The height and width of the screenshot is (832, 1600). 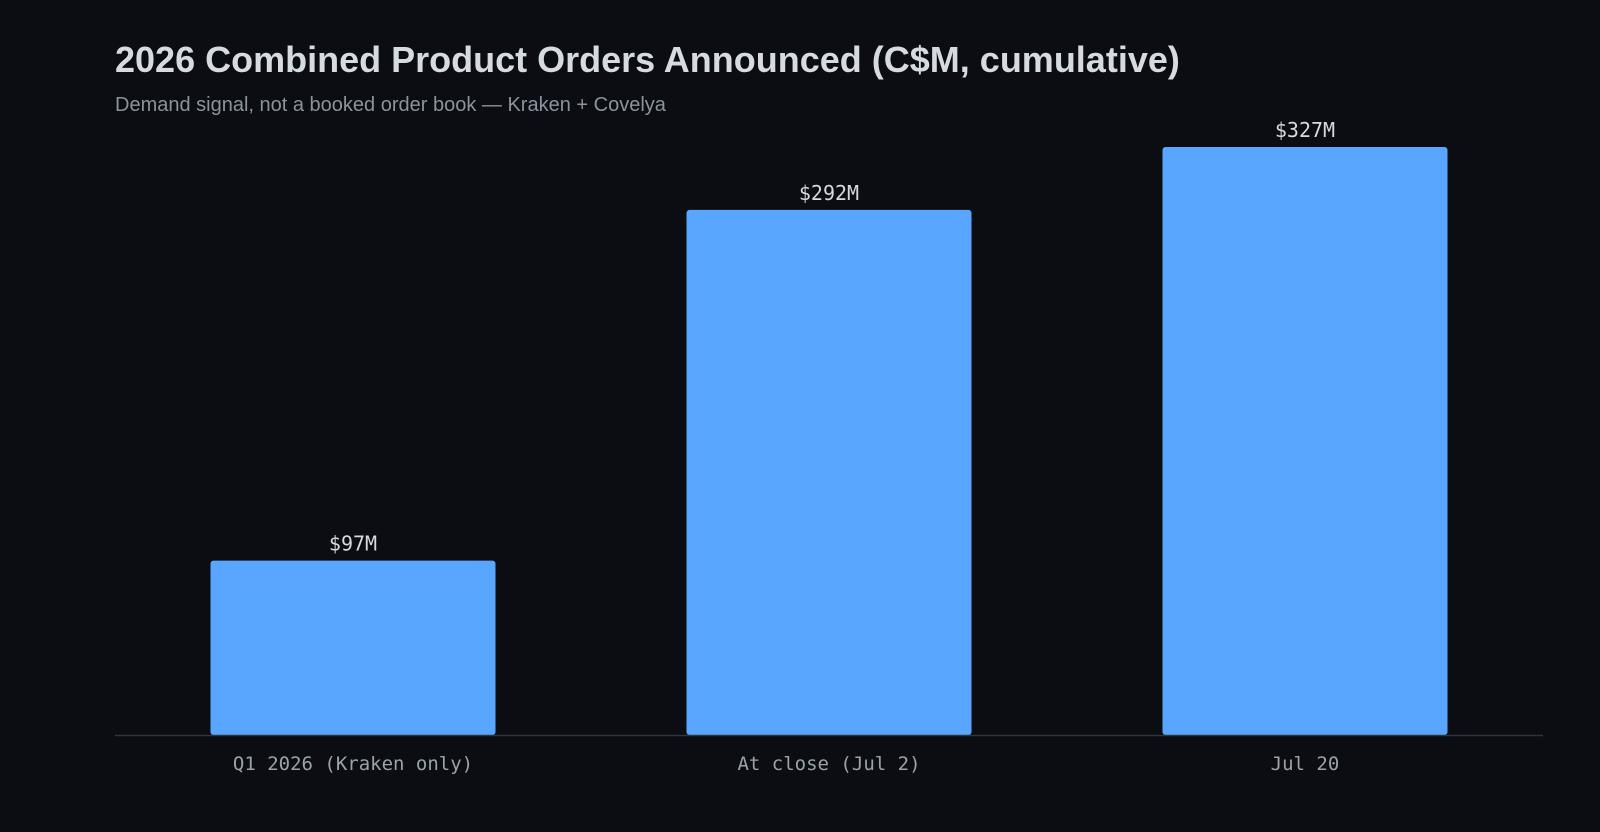 I want to click on x-tick-label-1: At close (Jul 2), so click(x=828, y=764).